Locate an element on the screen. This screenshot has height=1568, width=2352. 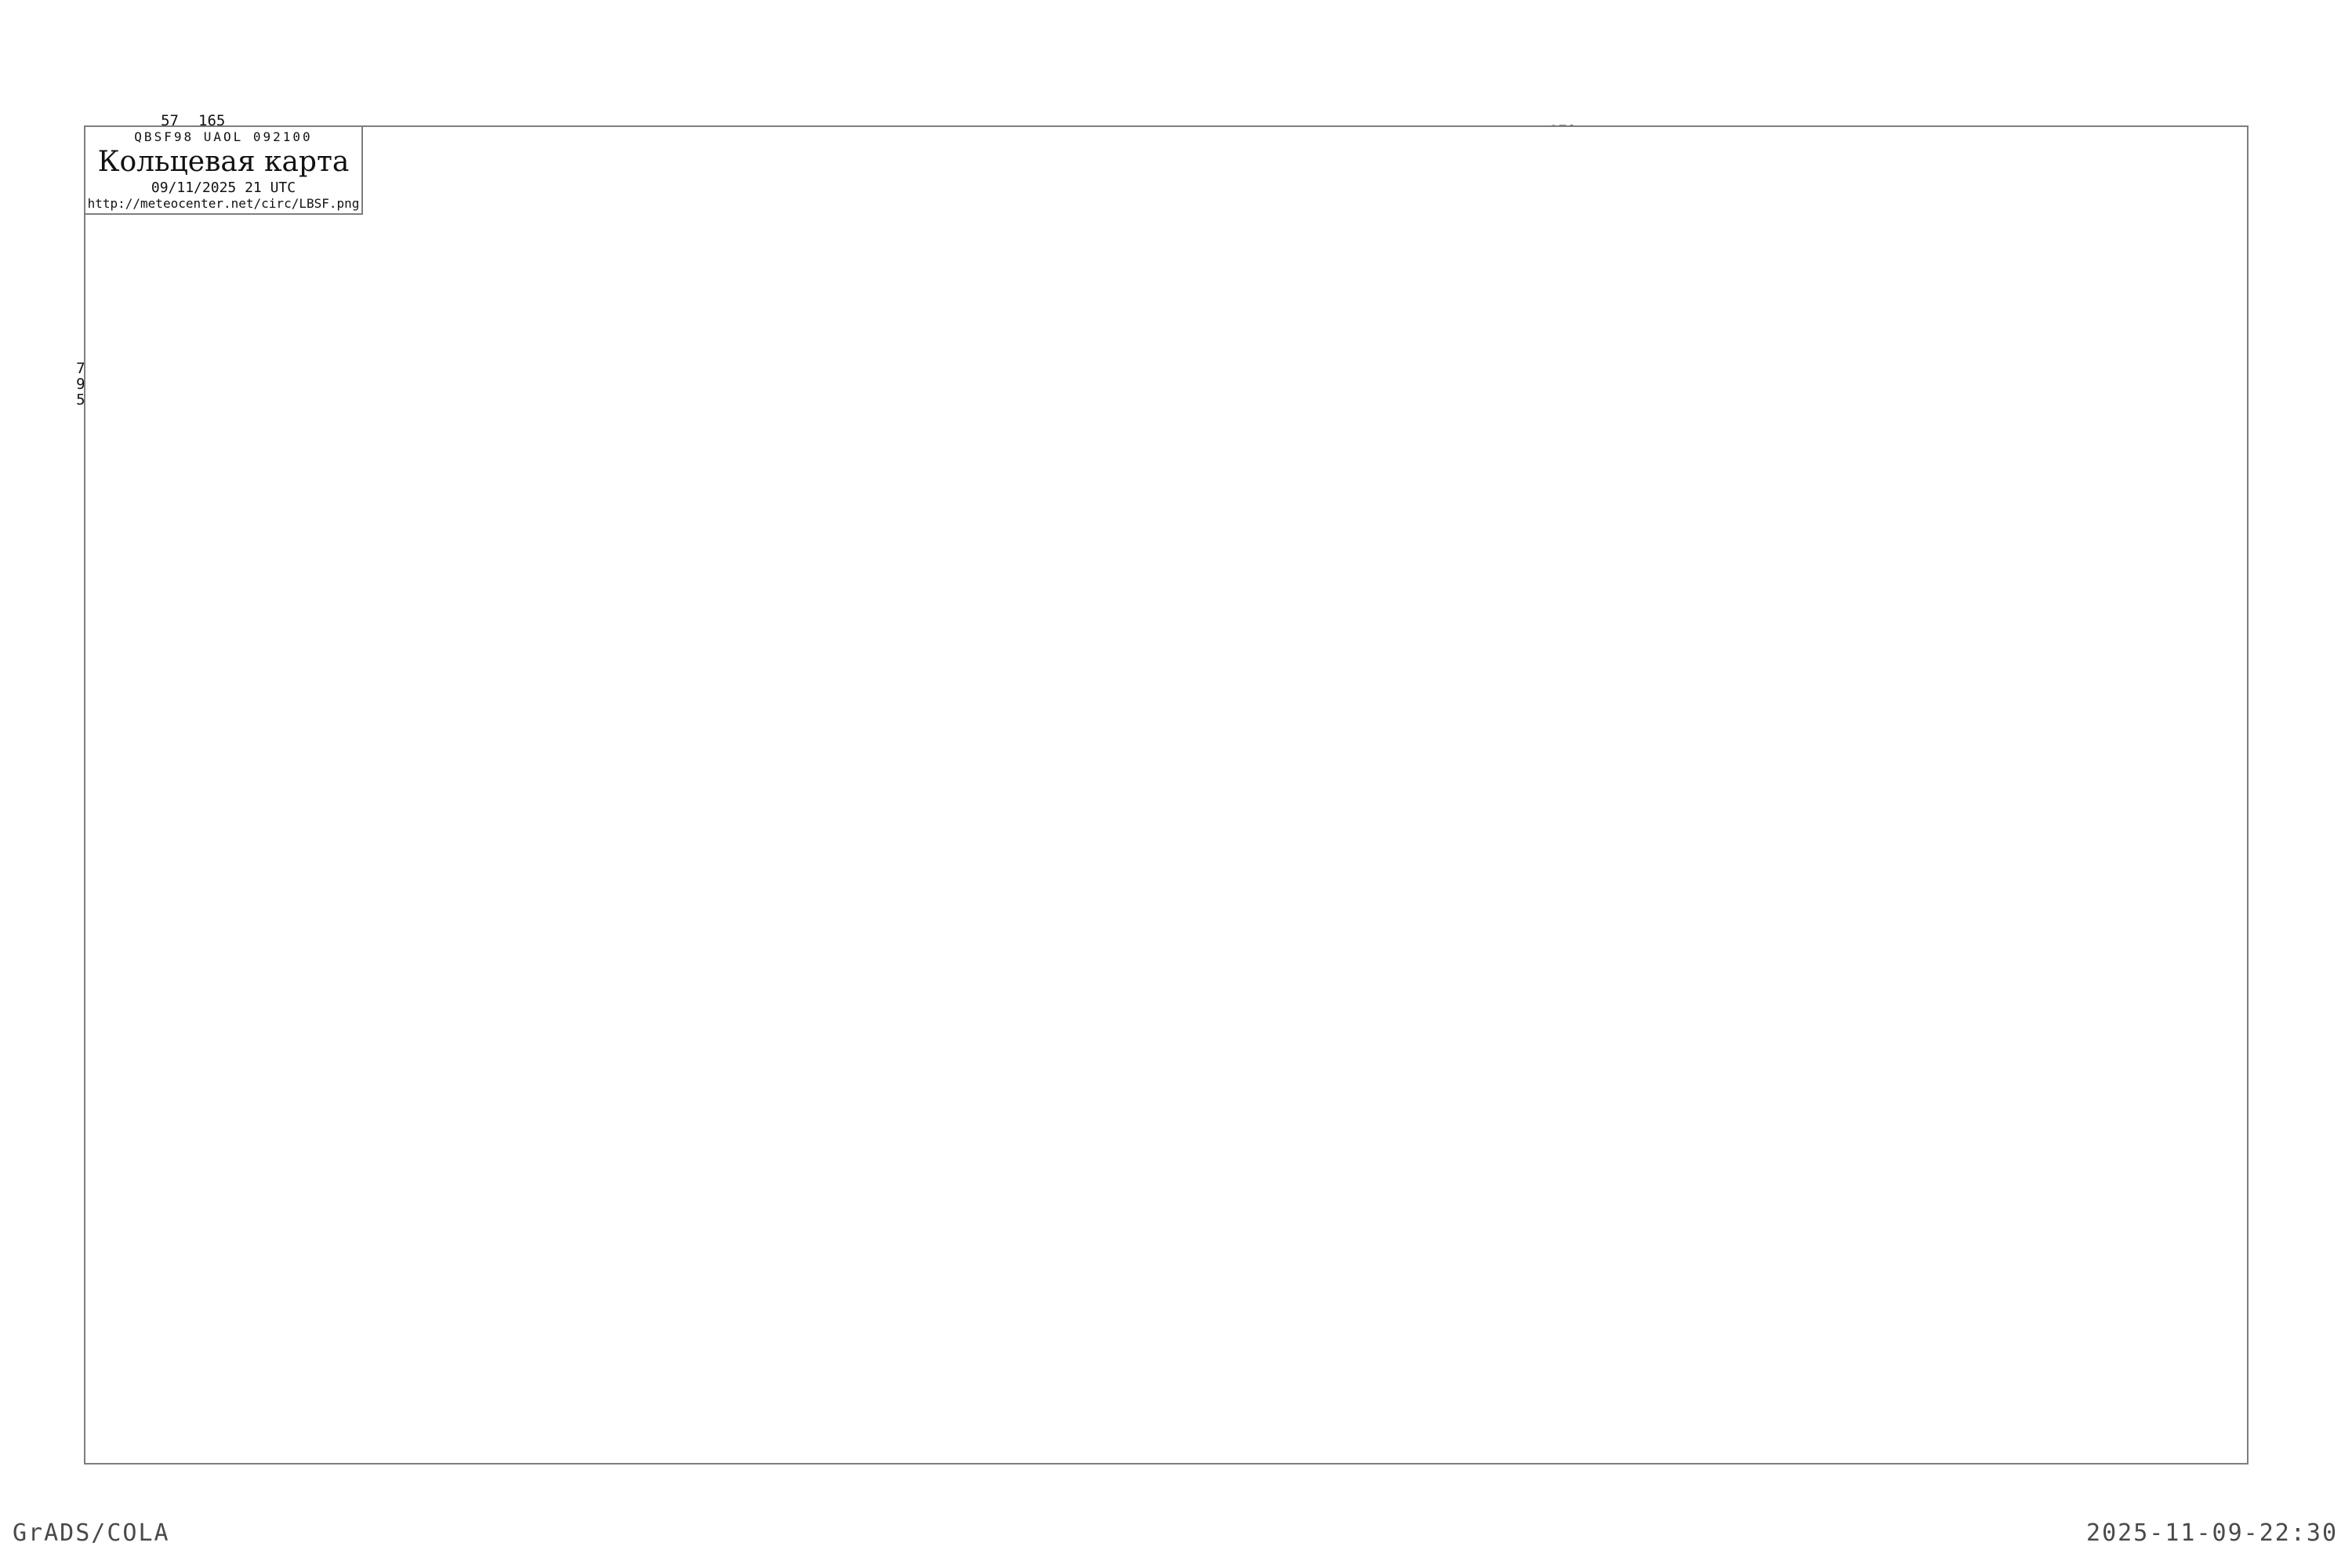
map-datetime: 09/11/2025 21 UTC is located at coordinates (223, 188).